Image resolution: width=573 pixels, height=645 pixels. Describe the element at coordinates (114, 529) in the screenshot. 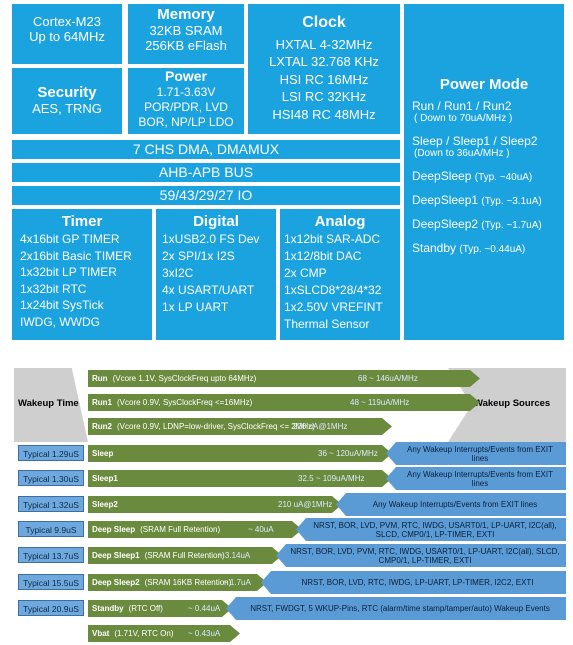

I see `mode-name: Deep Sleep` at that location.